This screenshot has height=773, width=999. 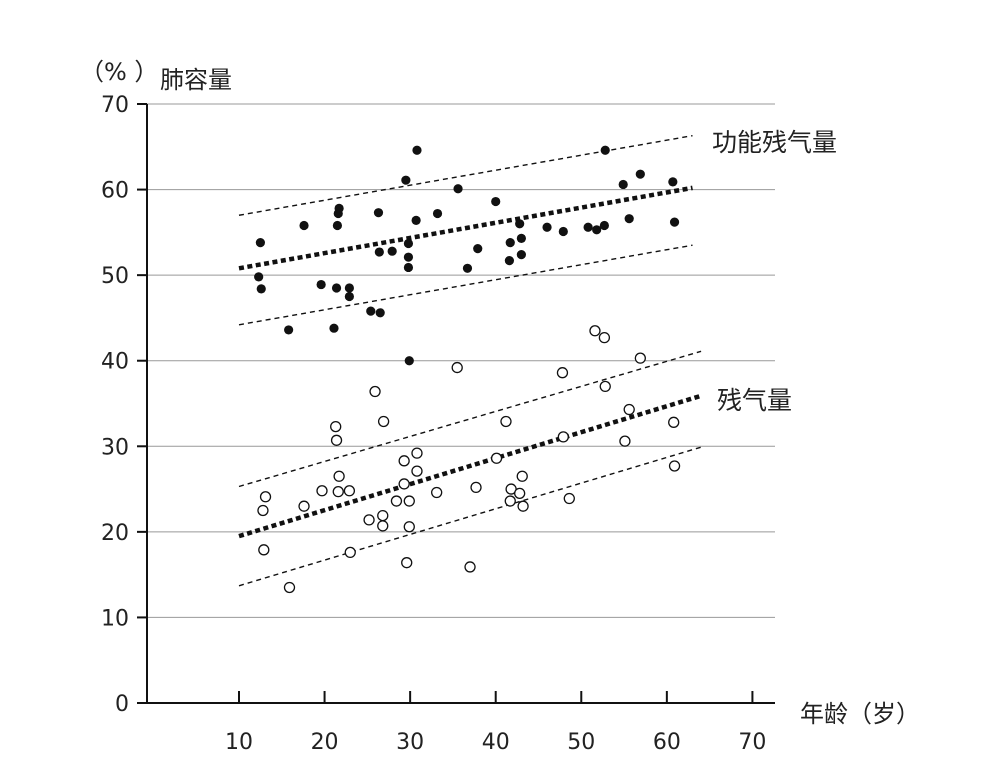 What do you see at coordinates (410, 742) in the screenshot?
I see `x-tick-label-30: 30` at bounding box center [410, 742].